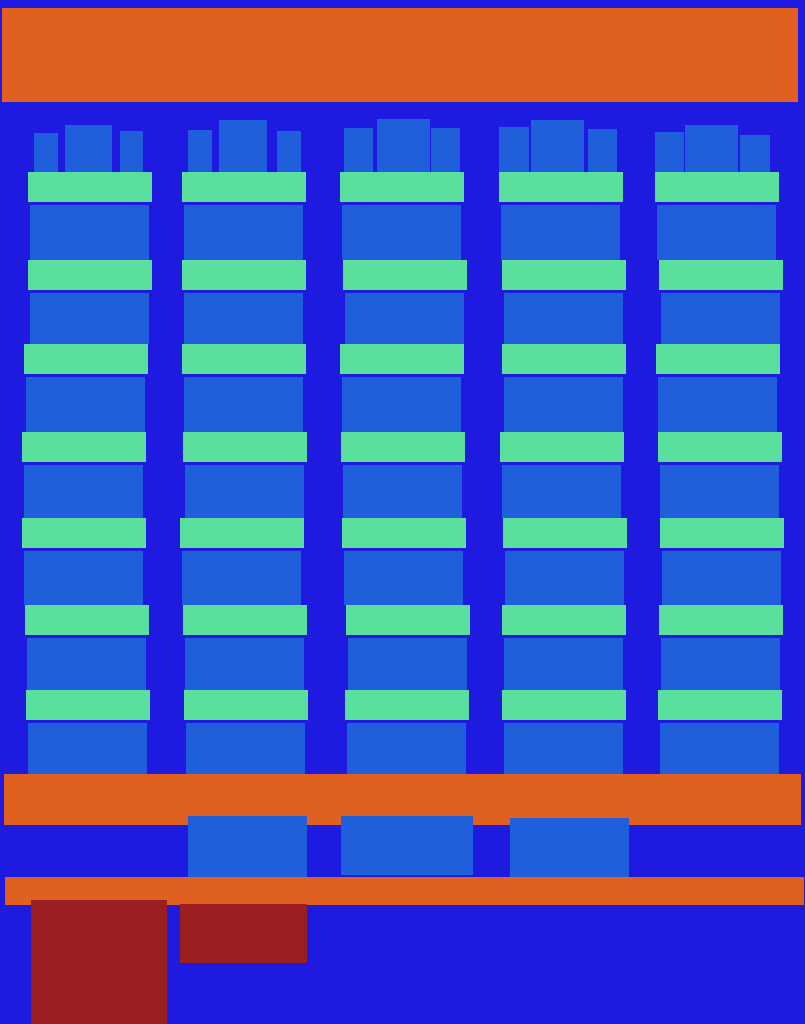 Image resolution: width=805 pixels, height=1024 pixels. What do you see at coordinates (244, 275) in the screenshot?
I see `tower-2-level-2-green-slab` at bounding box center [244, 275].